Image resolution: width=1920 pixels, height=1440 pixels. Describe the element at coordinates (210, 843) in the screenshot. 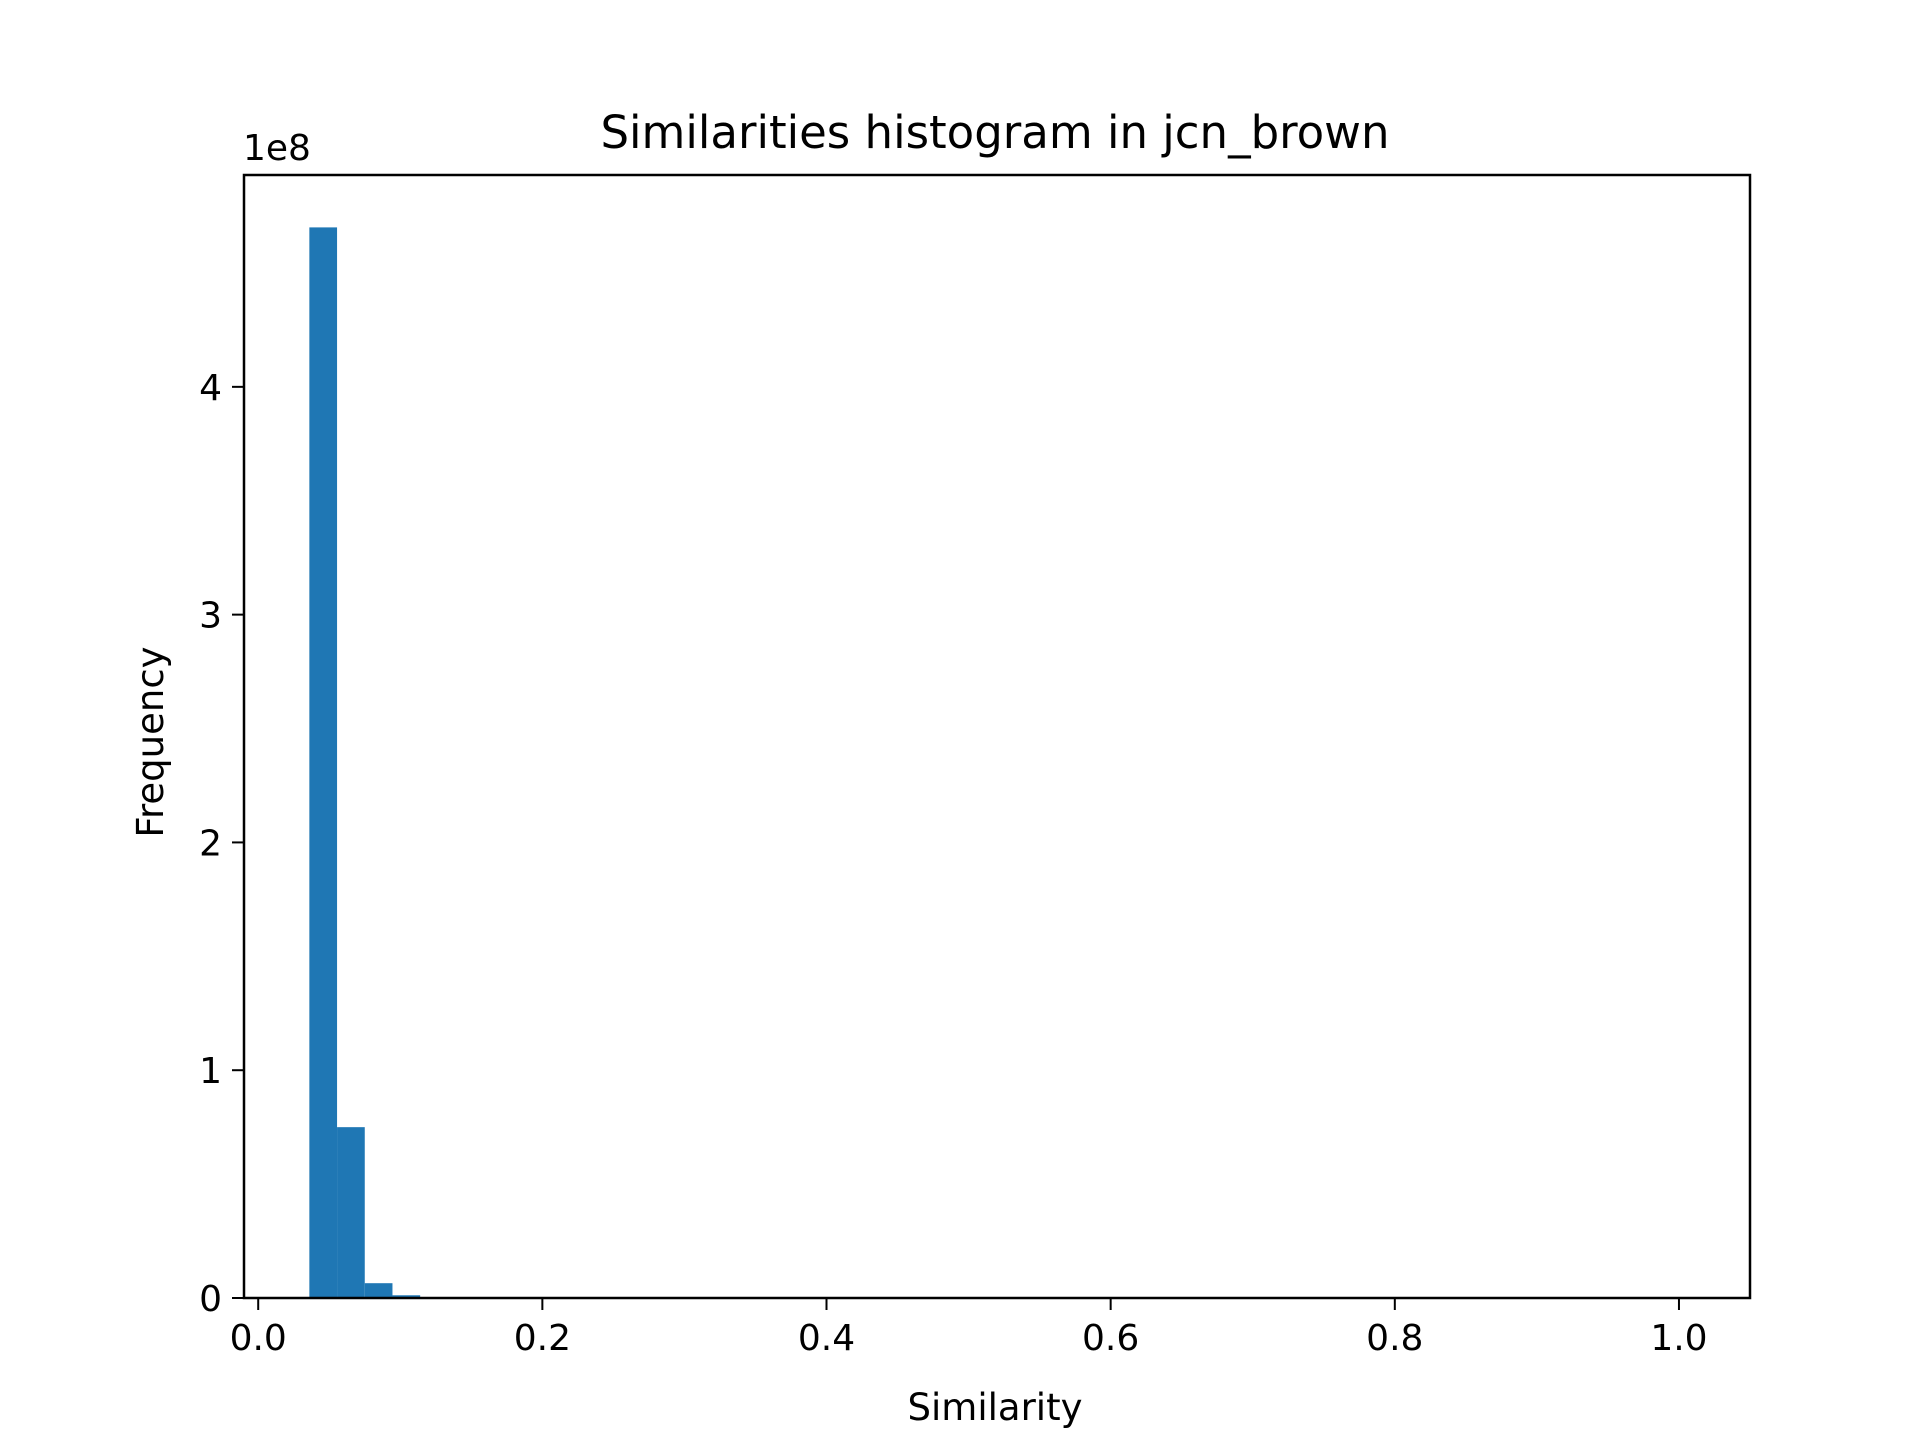

I see `y-tick-label: 2` at that location.